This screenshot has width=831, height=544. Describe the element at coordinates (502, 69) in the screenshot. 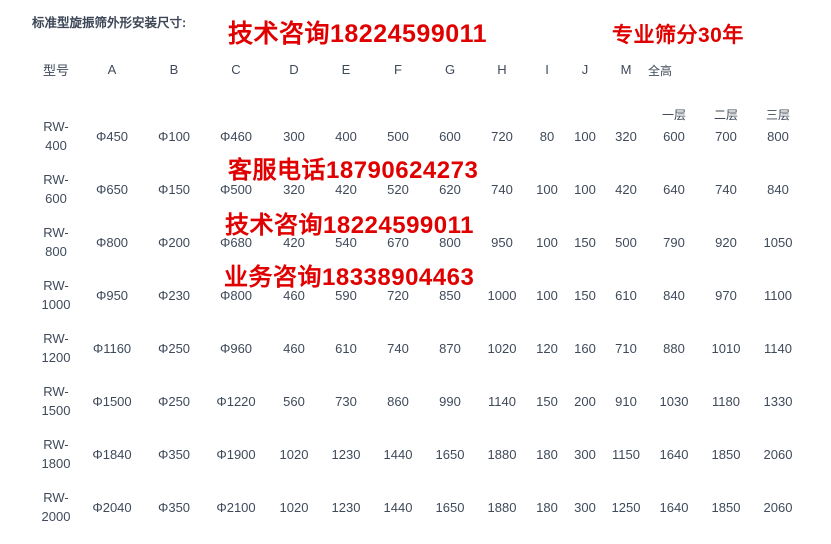

I see `column-header-h: H` at that location.